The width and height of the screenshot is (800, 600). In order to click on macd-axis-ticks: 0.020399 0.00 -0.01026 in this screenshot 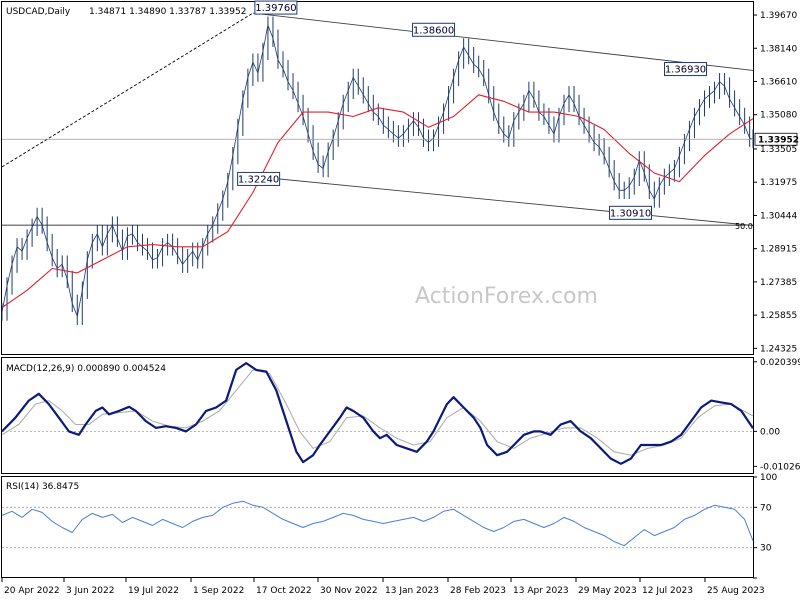, I will do `click(776, 415)`.